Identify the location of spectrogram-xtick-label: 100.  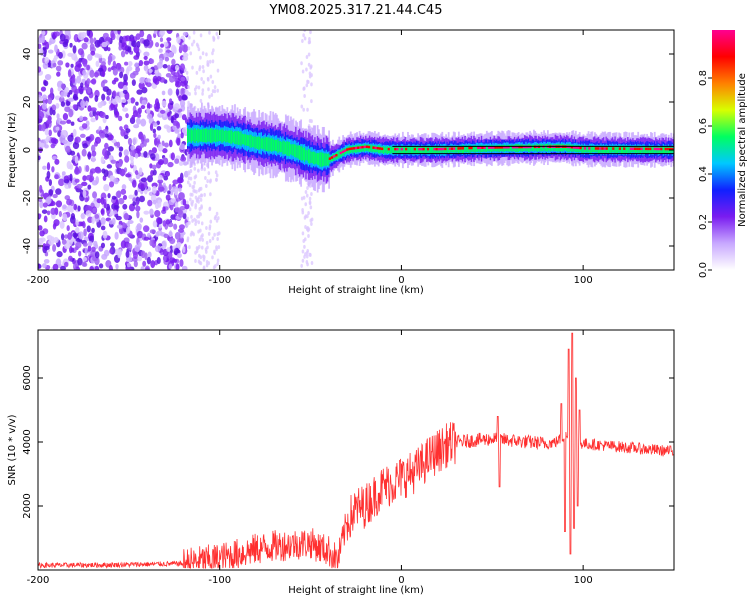
(583, 280).